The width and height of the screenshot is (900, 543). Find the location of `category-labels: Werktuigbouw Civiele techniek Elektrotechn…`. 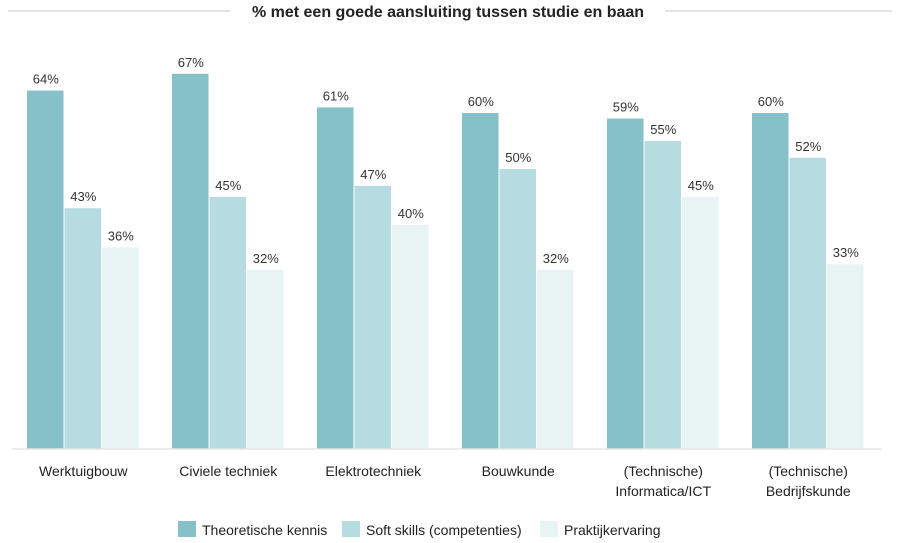

category-labels: Werktuigbouw Civiele techniek Elektrotechn… is located at coordinates (445, 481).